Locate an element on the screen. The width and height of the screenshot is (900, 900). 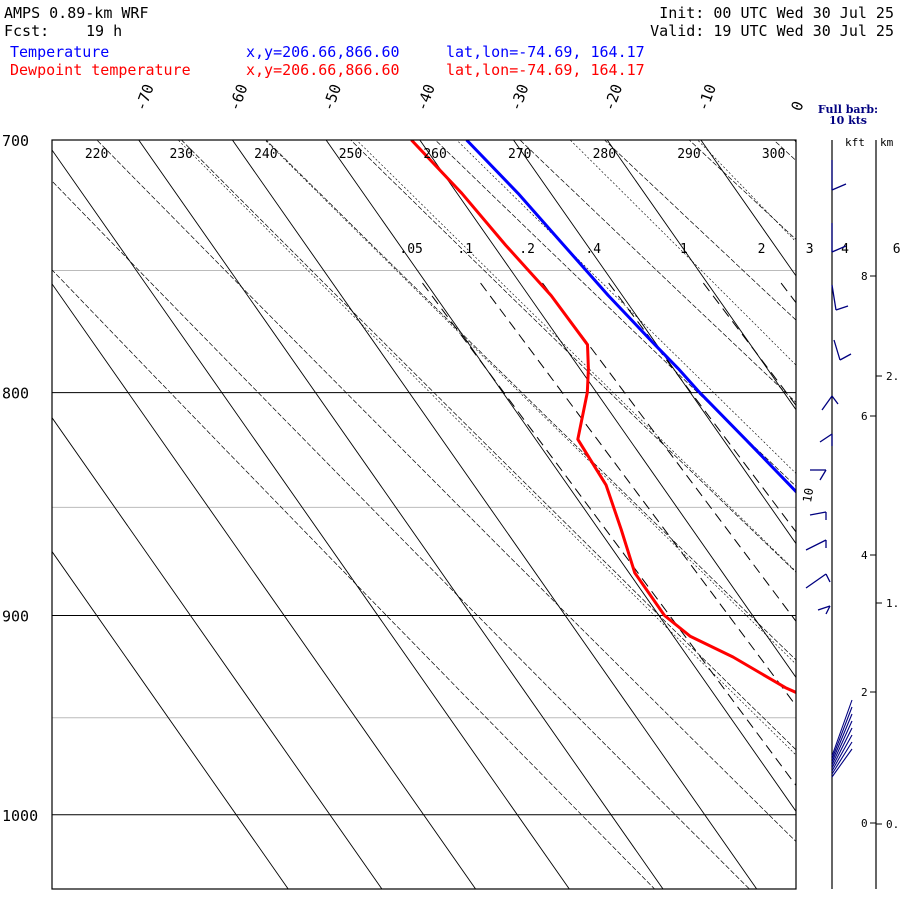
kft-tick-label: 6 is located at coordinates (864, 416).